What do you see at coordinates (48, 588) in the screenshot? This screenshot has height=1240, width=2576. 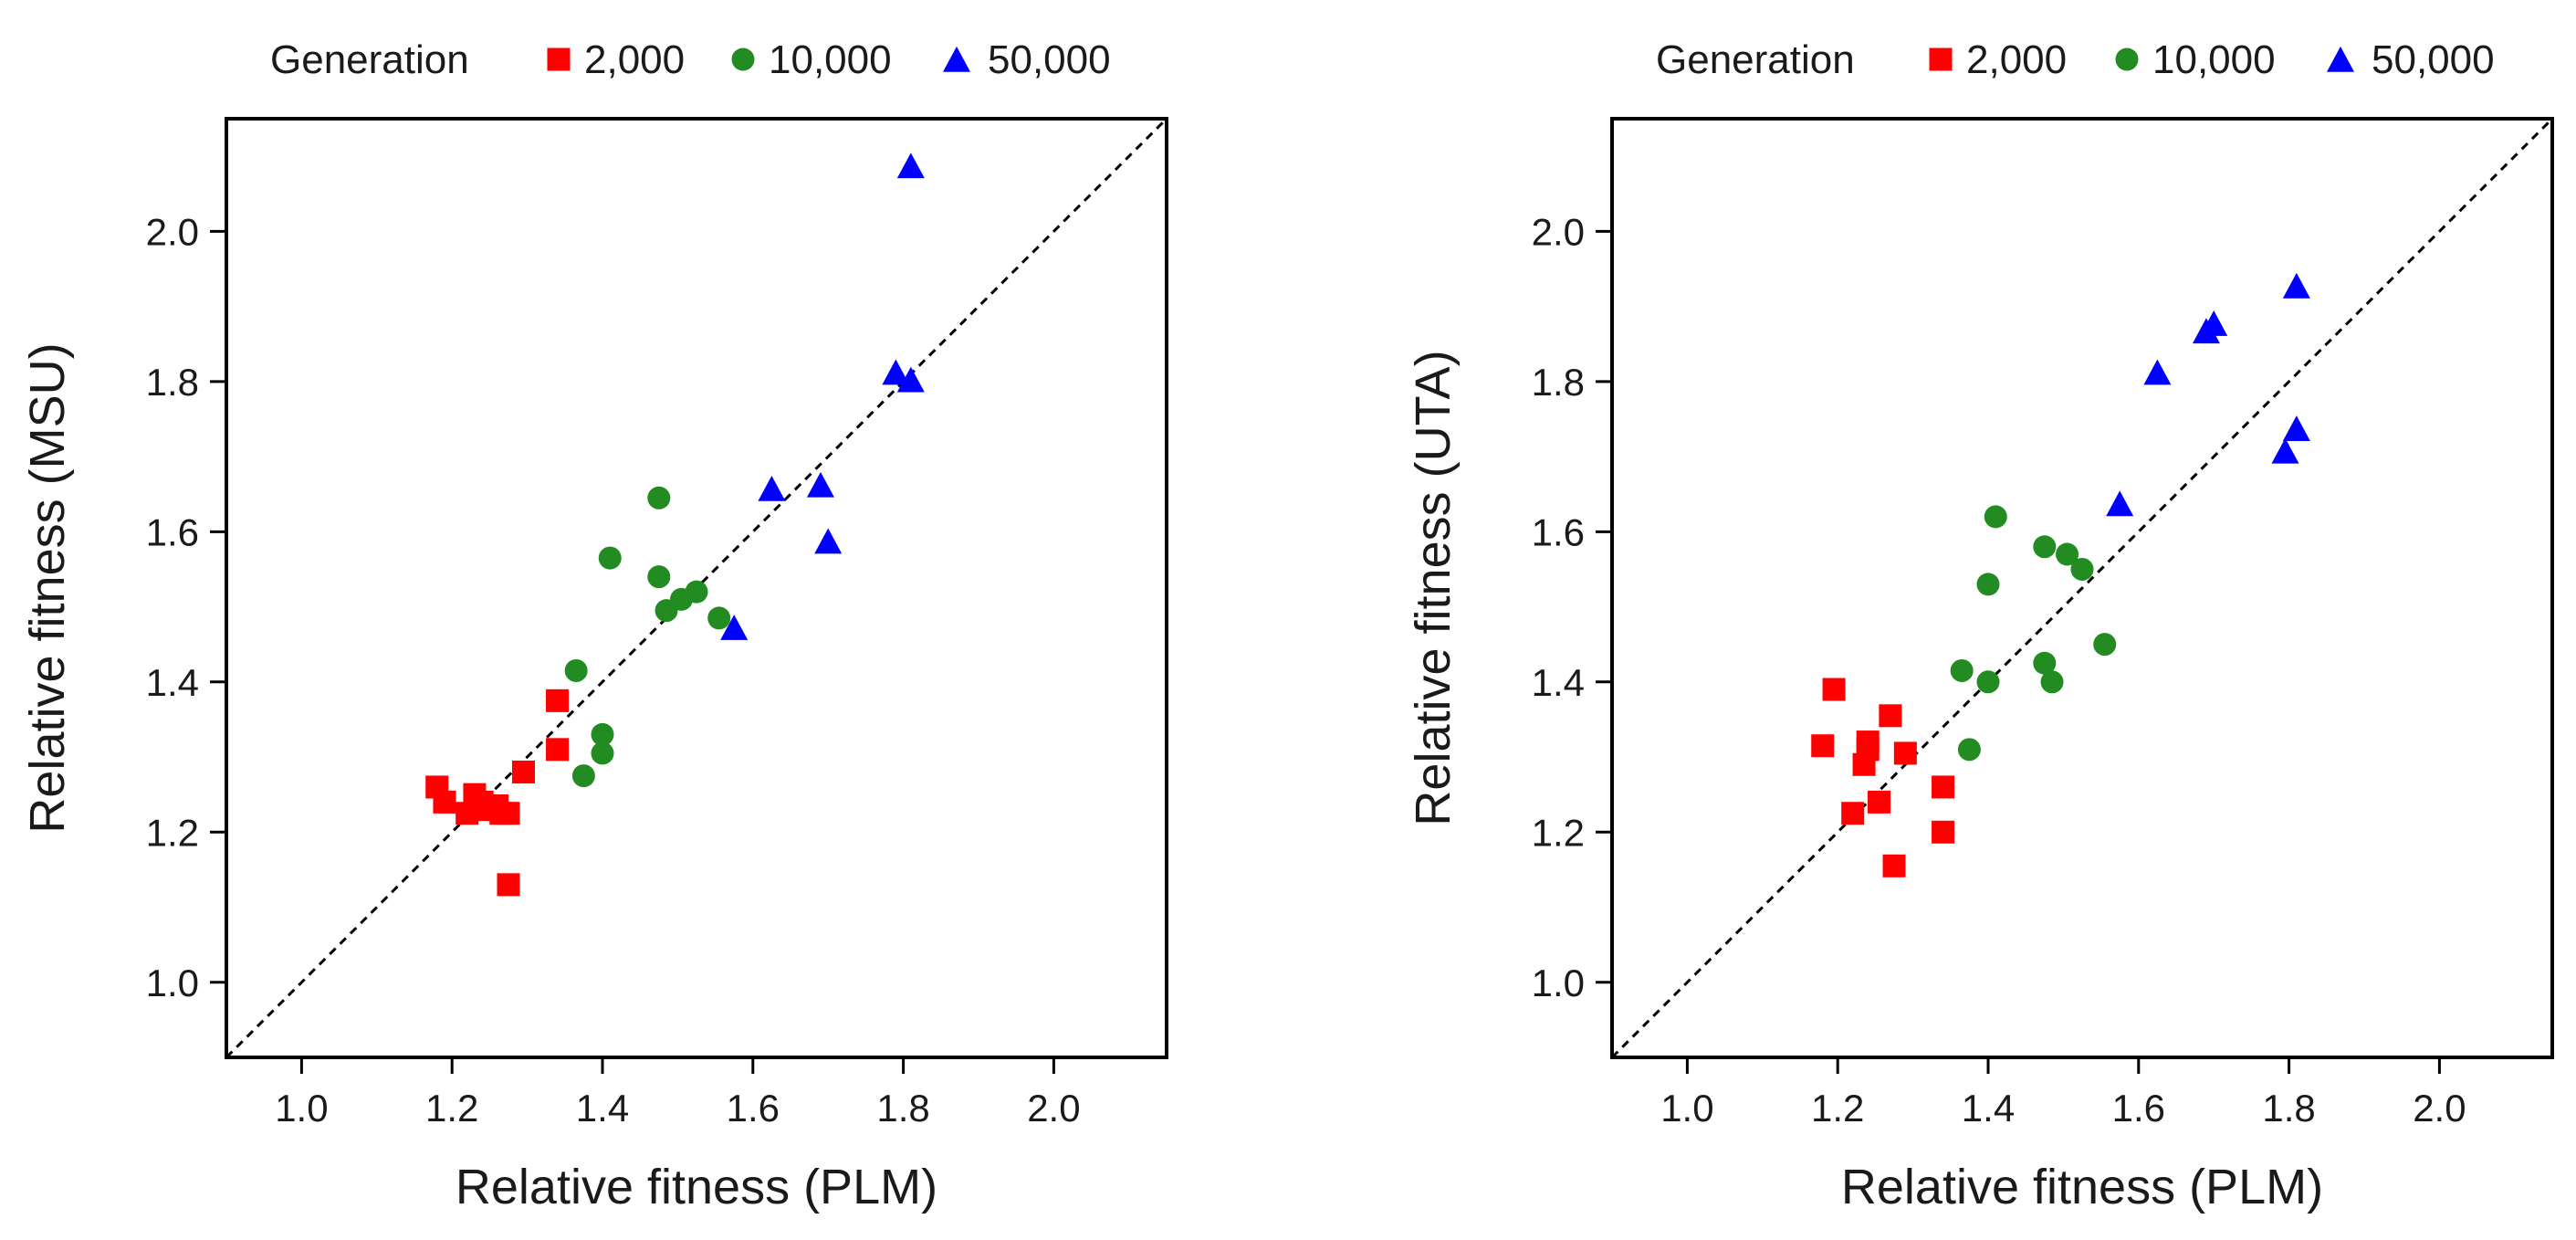 I see `y-axis-label: Relative fitness (MSU)` at bounding box center [48, 588].